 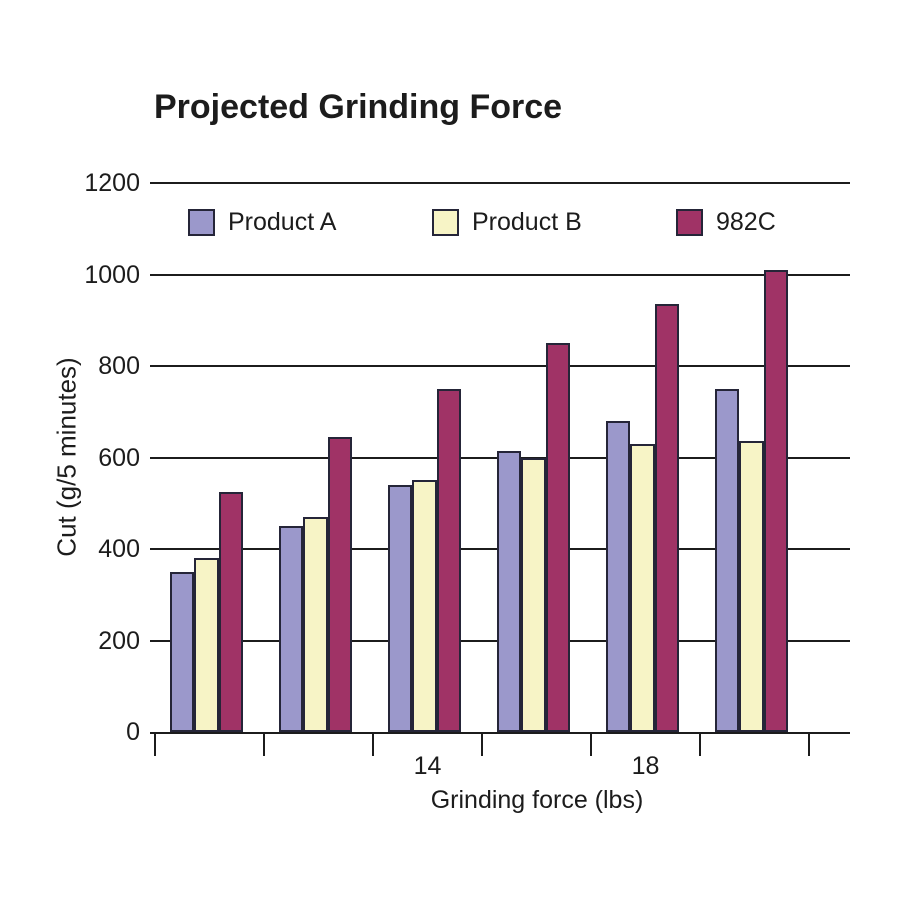 I want to click on y-tick-label-1200: 1200, so click(x=112, y=183).